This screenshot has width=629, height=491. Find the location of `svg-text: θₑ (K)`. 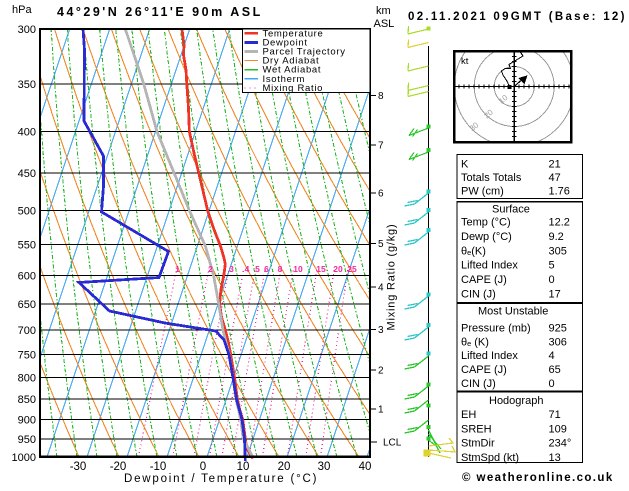

svg-text: θₑ (K) is located at coordinates (475, 342).